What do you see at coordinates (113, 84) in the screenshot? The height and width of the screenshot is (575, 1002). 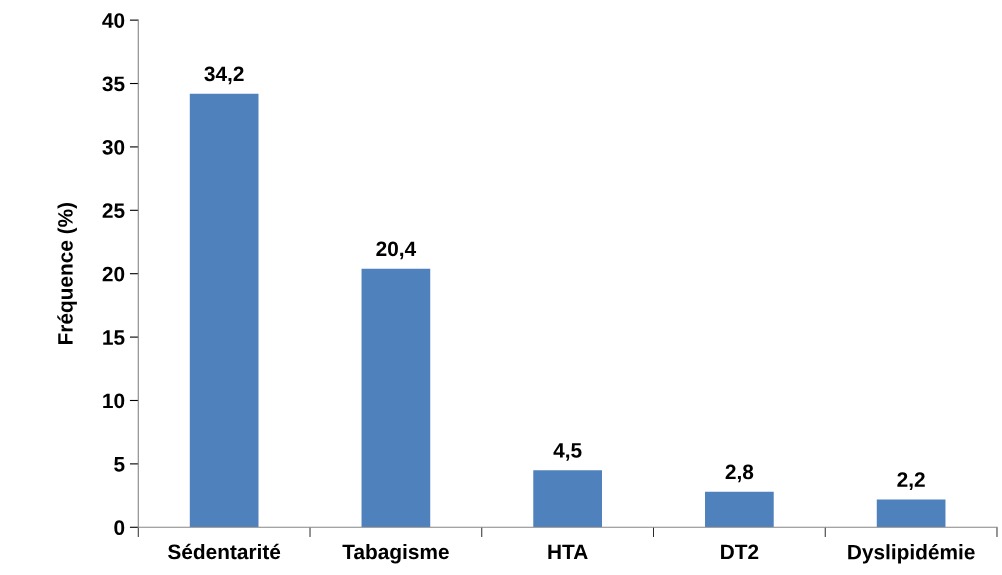 I see `y-tick-label: 35` at bounding box center [113, 84].